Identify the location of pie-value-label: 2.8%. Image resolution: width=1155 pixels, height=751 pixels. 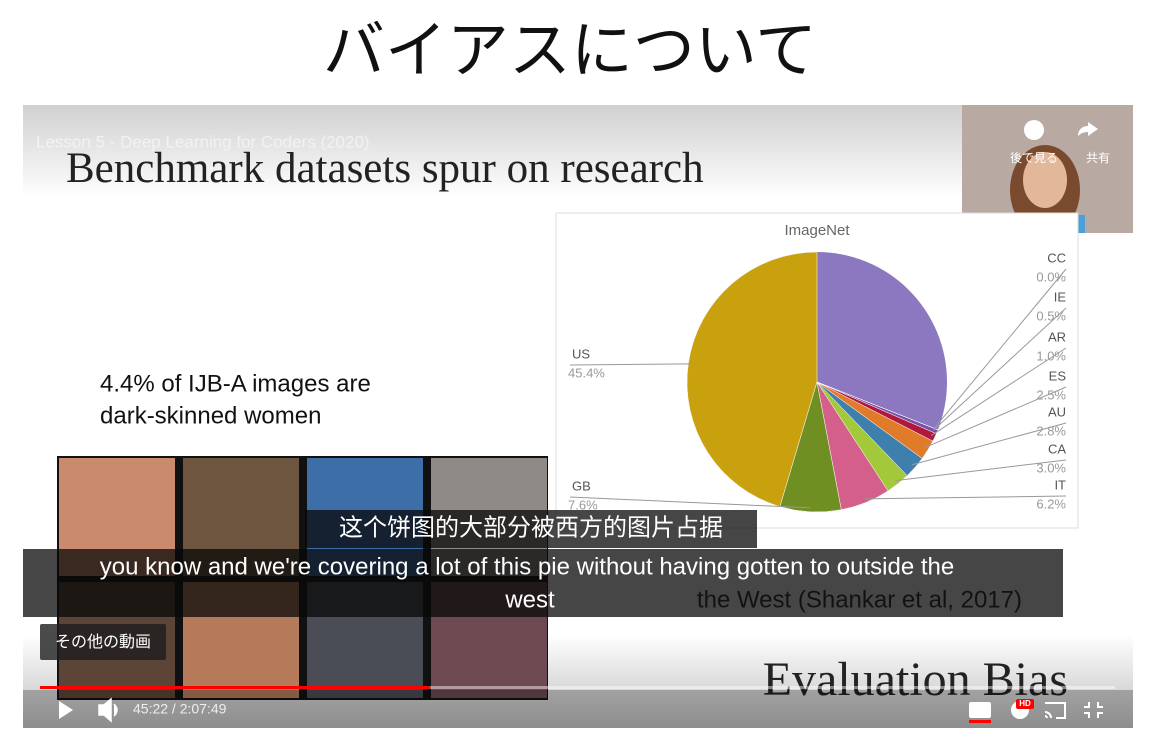
(1051, 430).